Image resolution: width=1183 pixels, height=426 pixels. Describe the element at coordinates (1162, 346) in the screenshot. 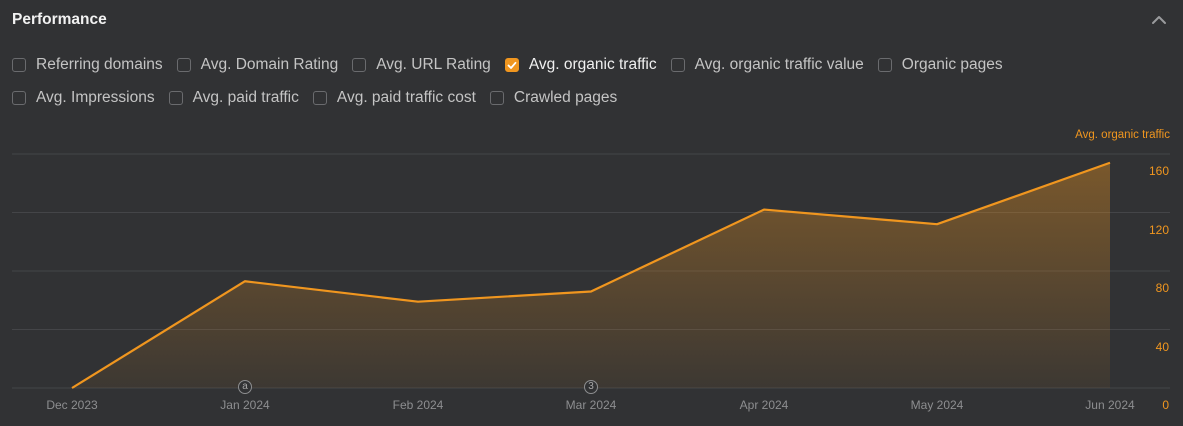

I see `y-tick-label: 40` at that location.